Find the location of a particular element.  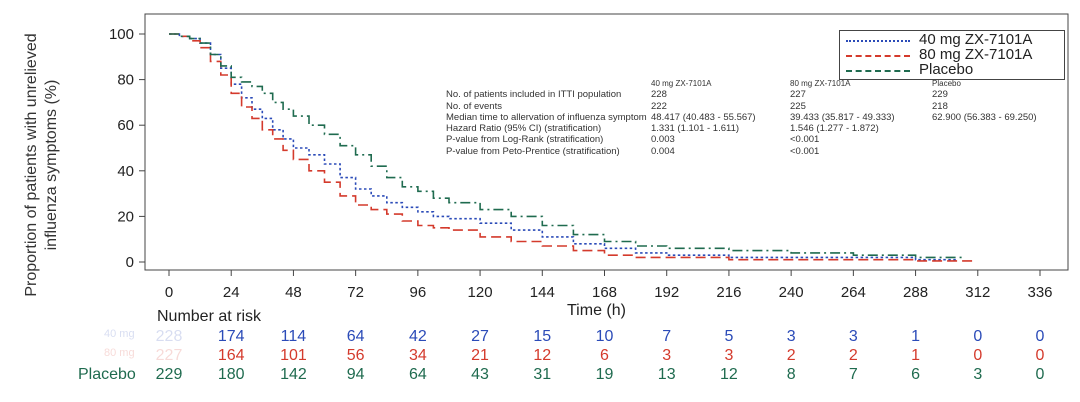

x-tick-label-7: 168 is located at coordinates (604, 292).